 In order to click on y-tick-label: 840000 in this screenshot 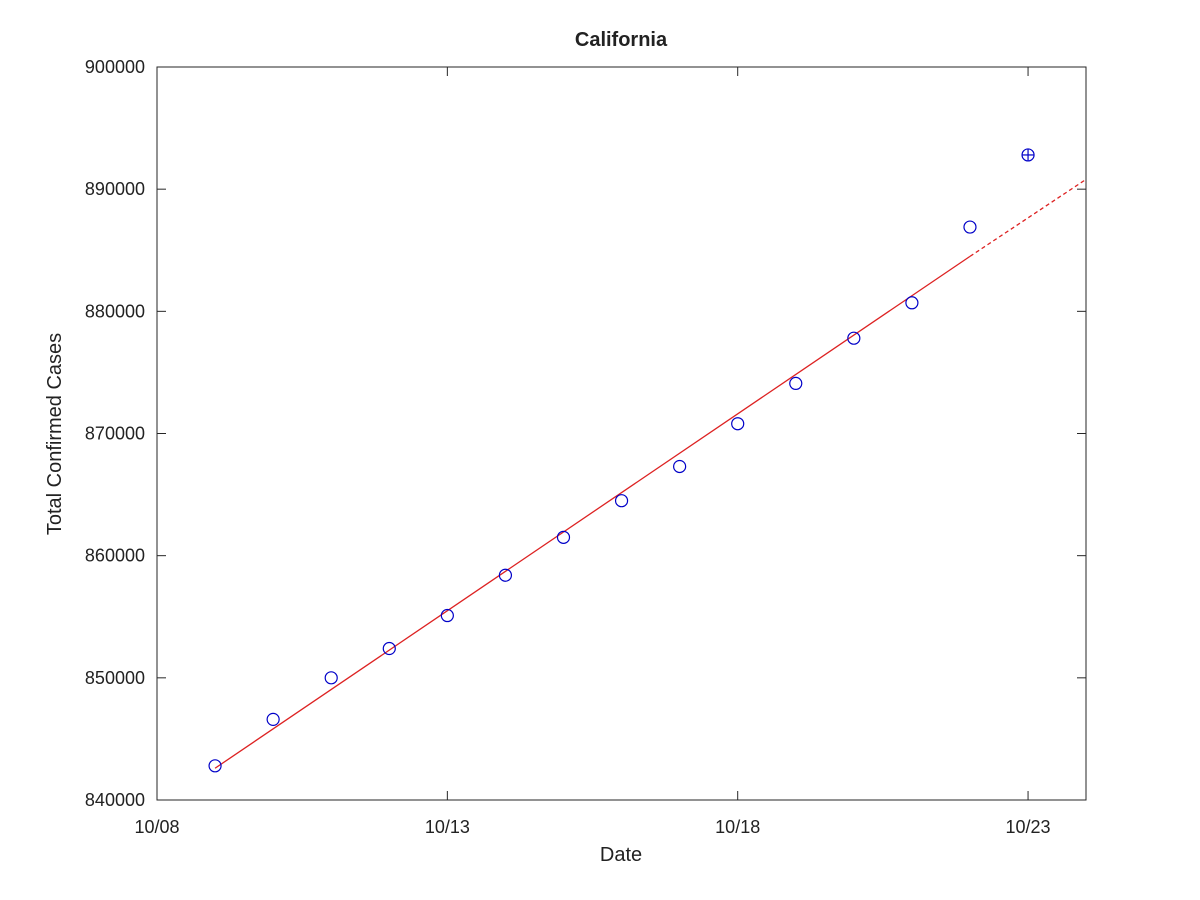, I will do `click(115, 800)`.